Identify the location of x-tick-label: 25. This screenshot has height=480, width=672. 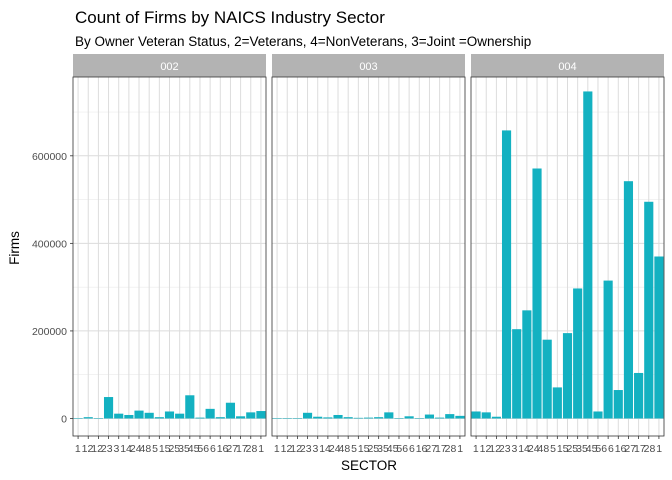
(174, 449).